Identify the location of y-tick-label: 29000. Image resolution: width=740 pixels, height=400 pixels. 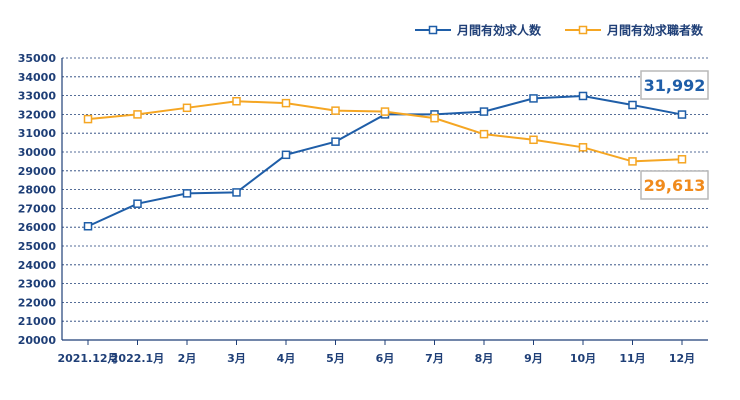
(37, 171).